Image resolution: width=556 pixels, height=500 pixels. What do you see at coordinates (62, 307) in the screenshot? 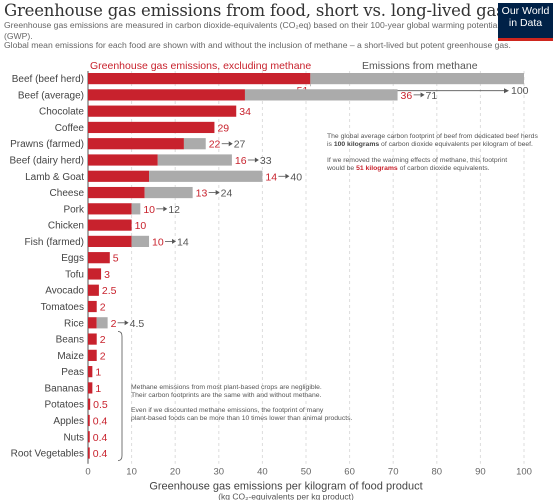
I see `category-label: Tomatoes` at bounding box center [62, 307].